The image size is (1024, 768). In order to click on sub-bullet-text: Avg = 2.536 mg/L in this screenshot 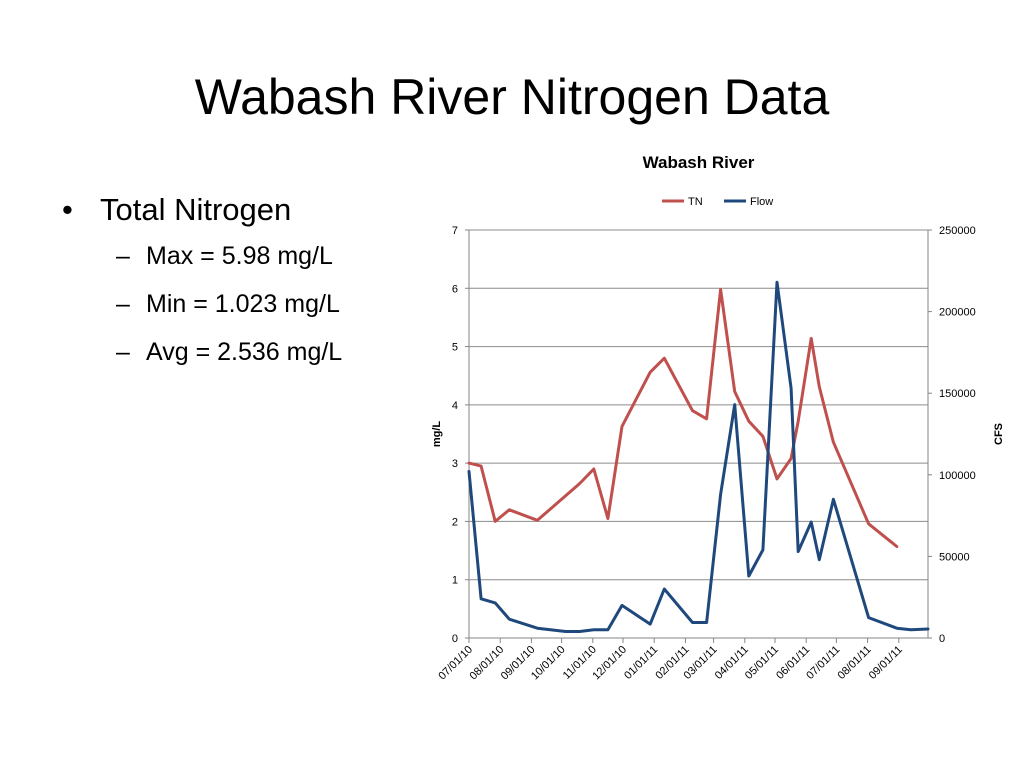, I will do `click(244, 352)`.